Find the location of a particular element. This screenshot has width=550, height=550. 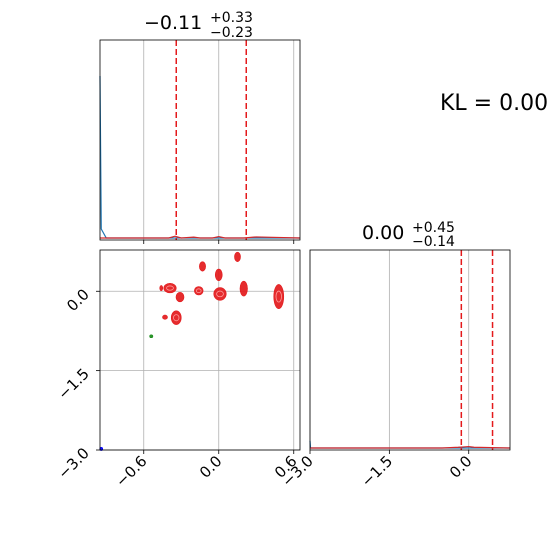

marginal-y-ticks: −3.0 −1.5 0.0 is located at coordinates (377, 470).